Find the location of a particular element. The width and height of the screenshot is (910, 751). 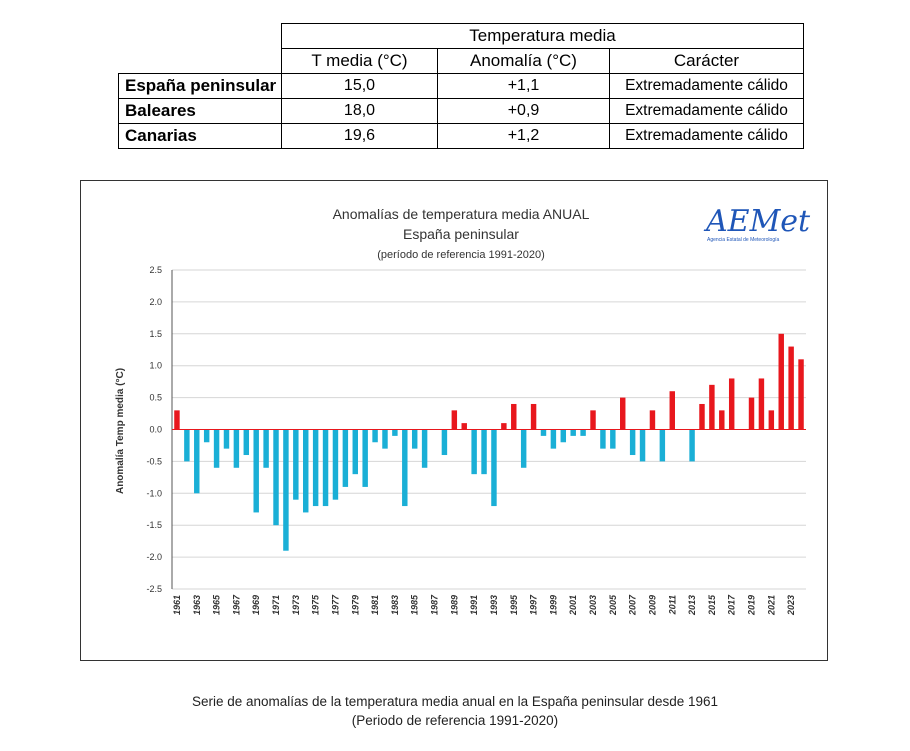

bar-2008 is located at coordinates (642, 445).